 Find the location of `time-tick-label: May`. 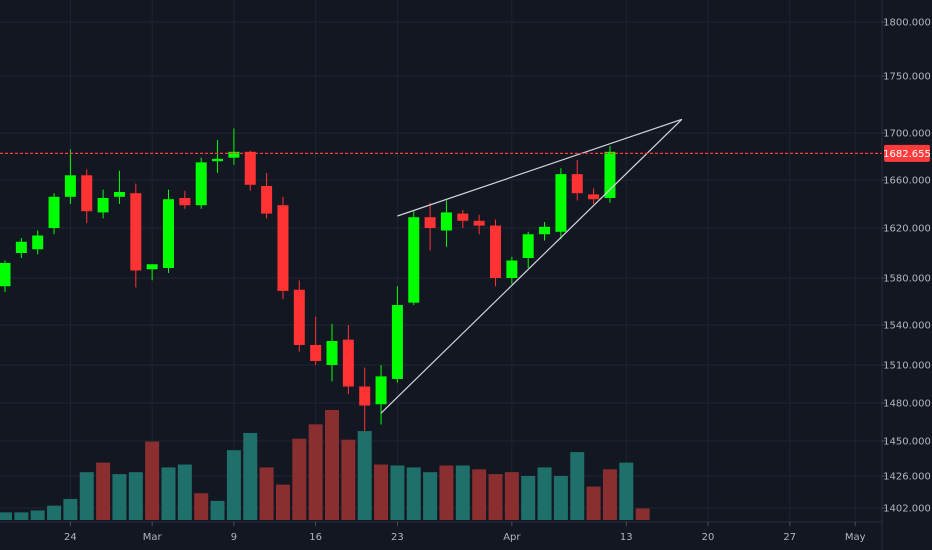

time-tick-label: May is located at coordinates (855, 537).